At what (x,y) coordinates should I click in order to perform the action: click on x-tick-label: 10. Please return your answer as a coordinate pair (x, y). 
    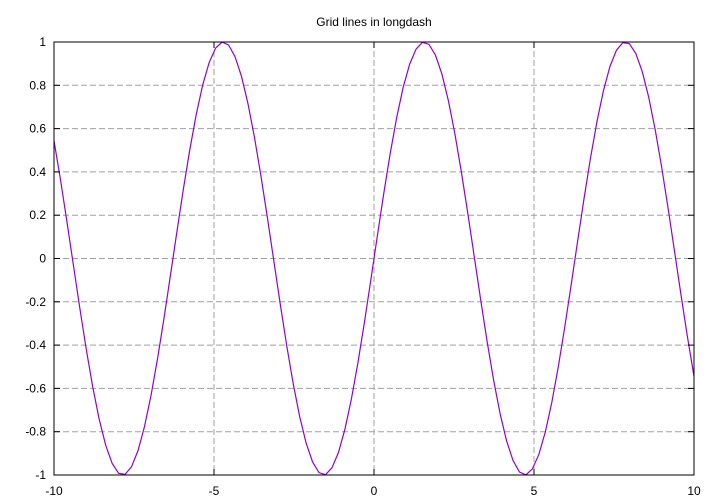
    Looking at the image, I should click on (694, 491).